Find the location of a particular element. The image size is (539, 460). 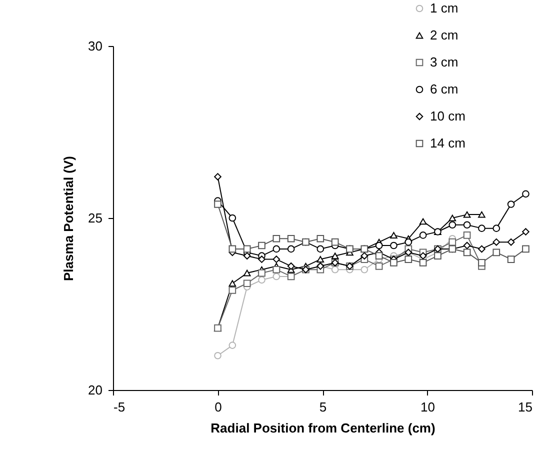

legend-label: 2 cm is located at coordinates (444, 35).